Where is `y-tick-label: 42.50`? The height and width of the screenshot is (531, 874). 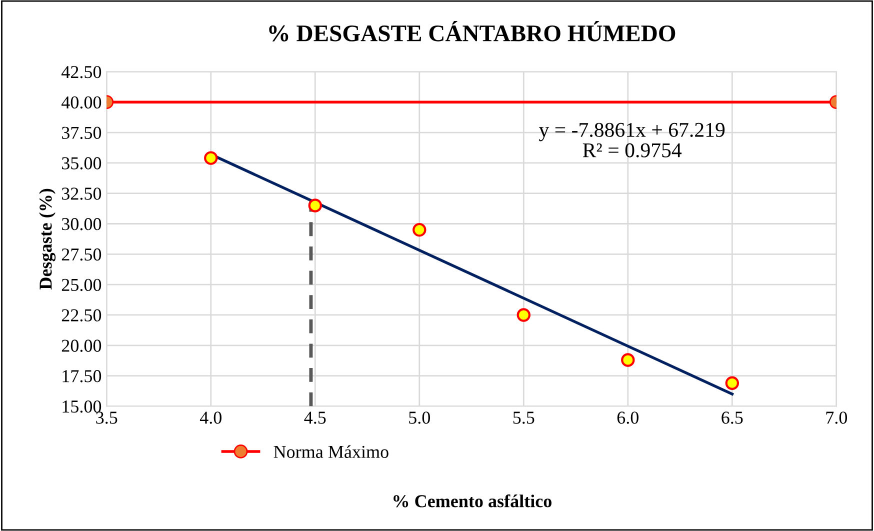
y-tick-label: 42.50 is located at coordinates (81, 72).